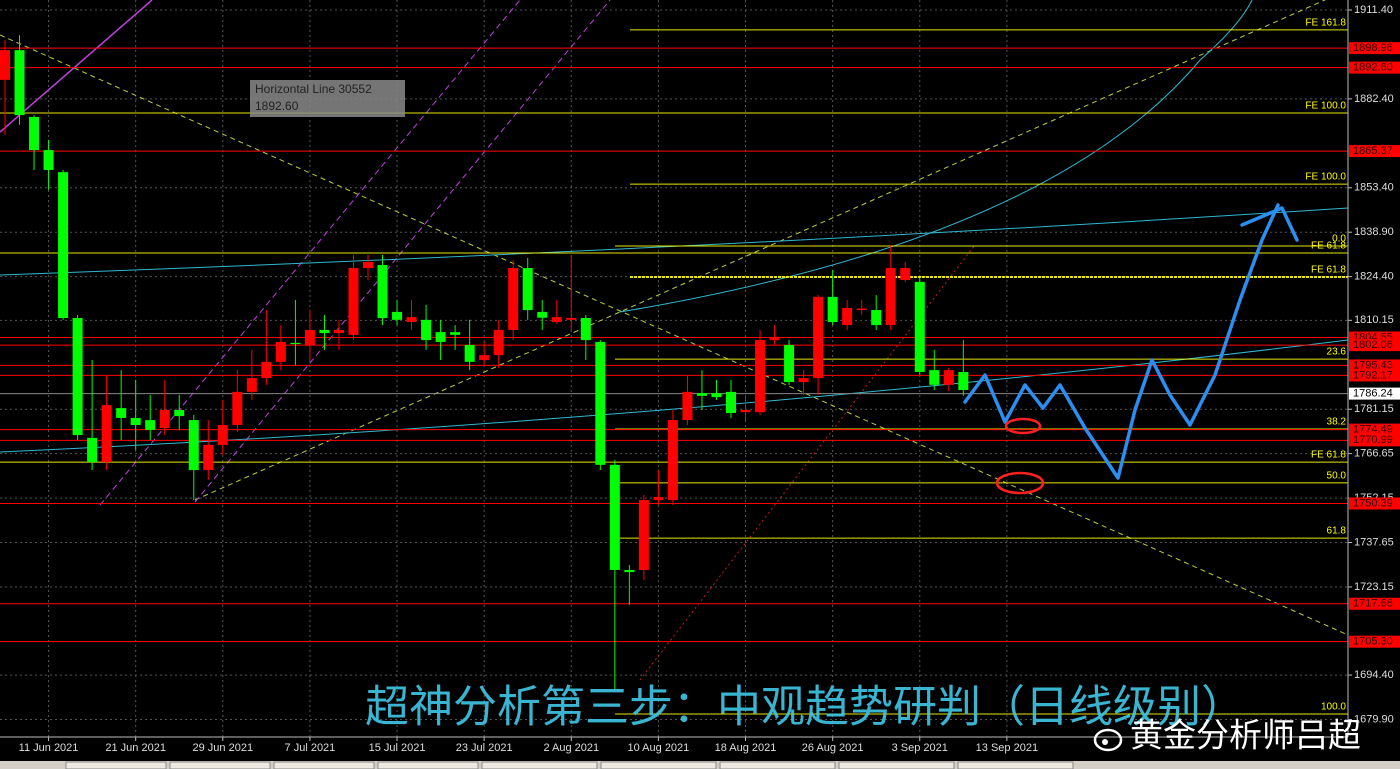 Image resolution: width=1400 pixels, height=769 pixels. Describe the element at coordinates (1245, 735) in the screenshot. I see `watermark: 黄金分析师吕超` at that location.